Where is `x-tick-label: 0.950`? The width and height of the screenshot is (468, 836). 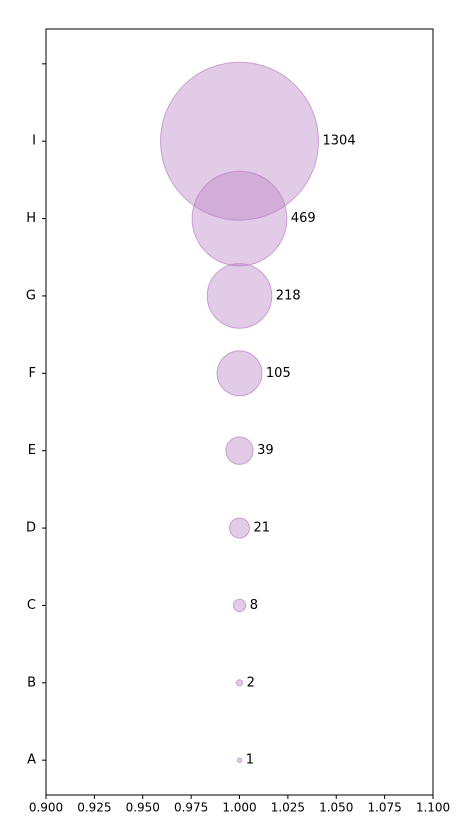 x-tick-label: 0.950 is located at coordinates (143, 808).